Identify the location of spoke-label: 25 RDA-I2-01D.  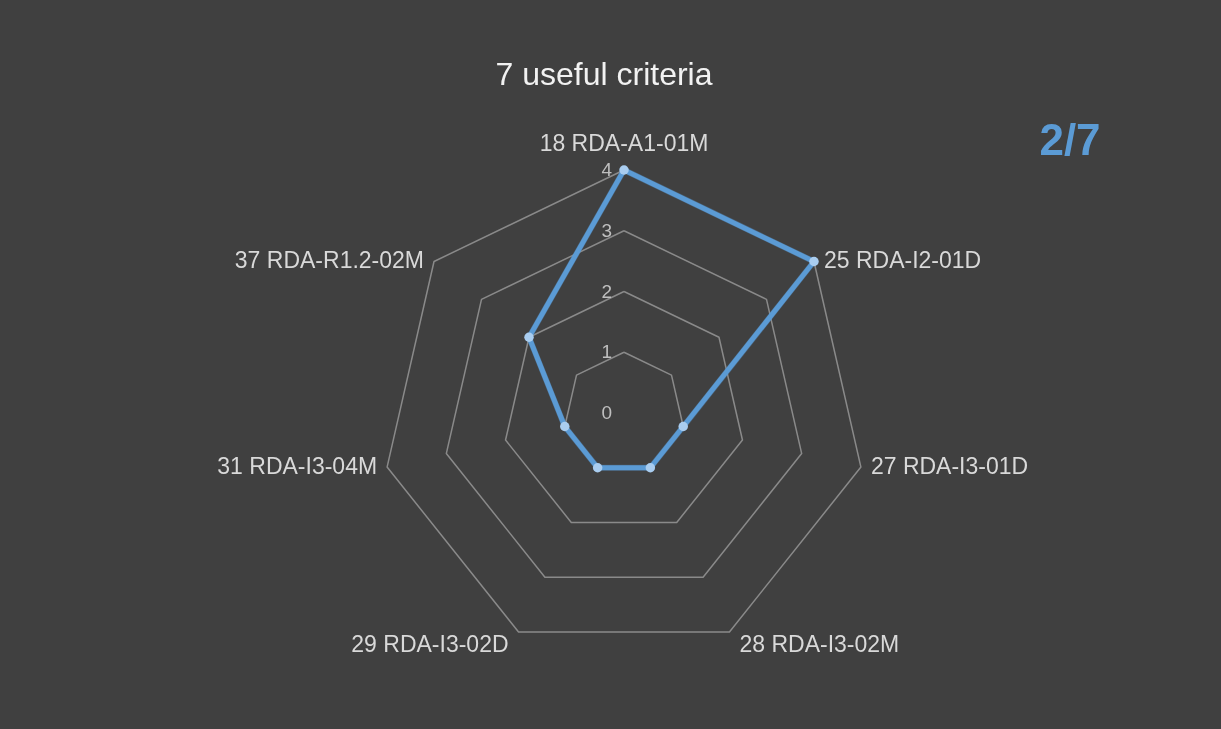
(902, 260).